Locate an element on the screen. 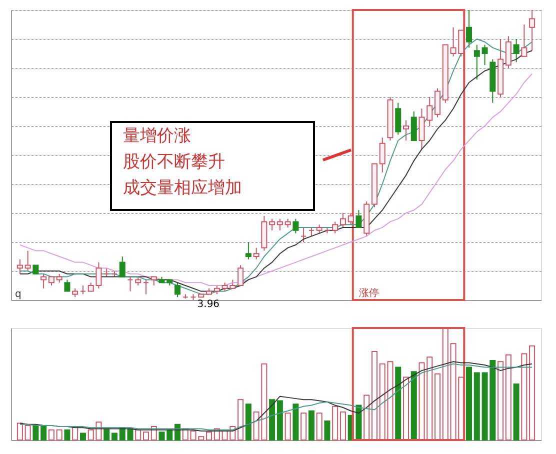 The width and height of the screenshot is (556, 454). annotation: q is located at coordinates (18, 294).